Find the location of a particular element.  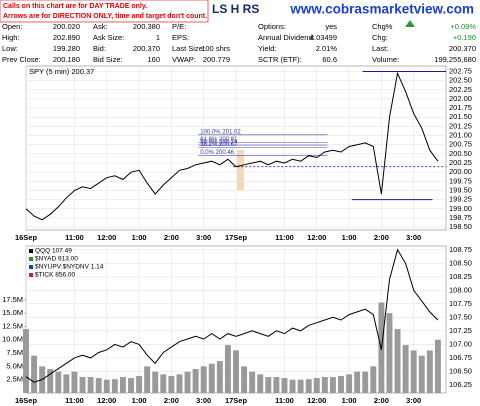

panel-label: SPY (5 min) 200.37 is located at coordinates (61, 71).